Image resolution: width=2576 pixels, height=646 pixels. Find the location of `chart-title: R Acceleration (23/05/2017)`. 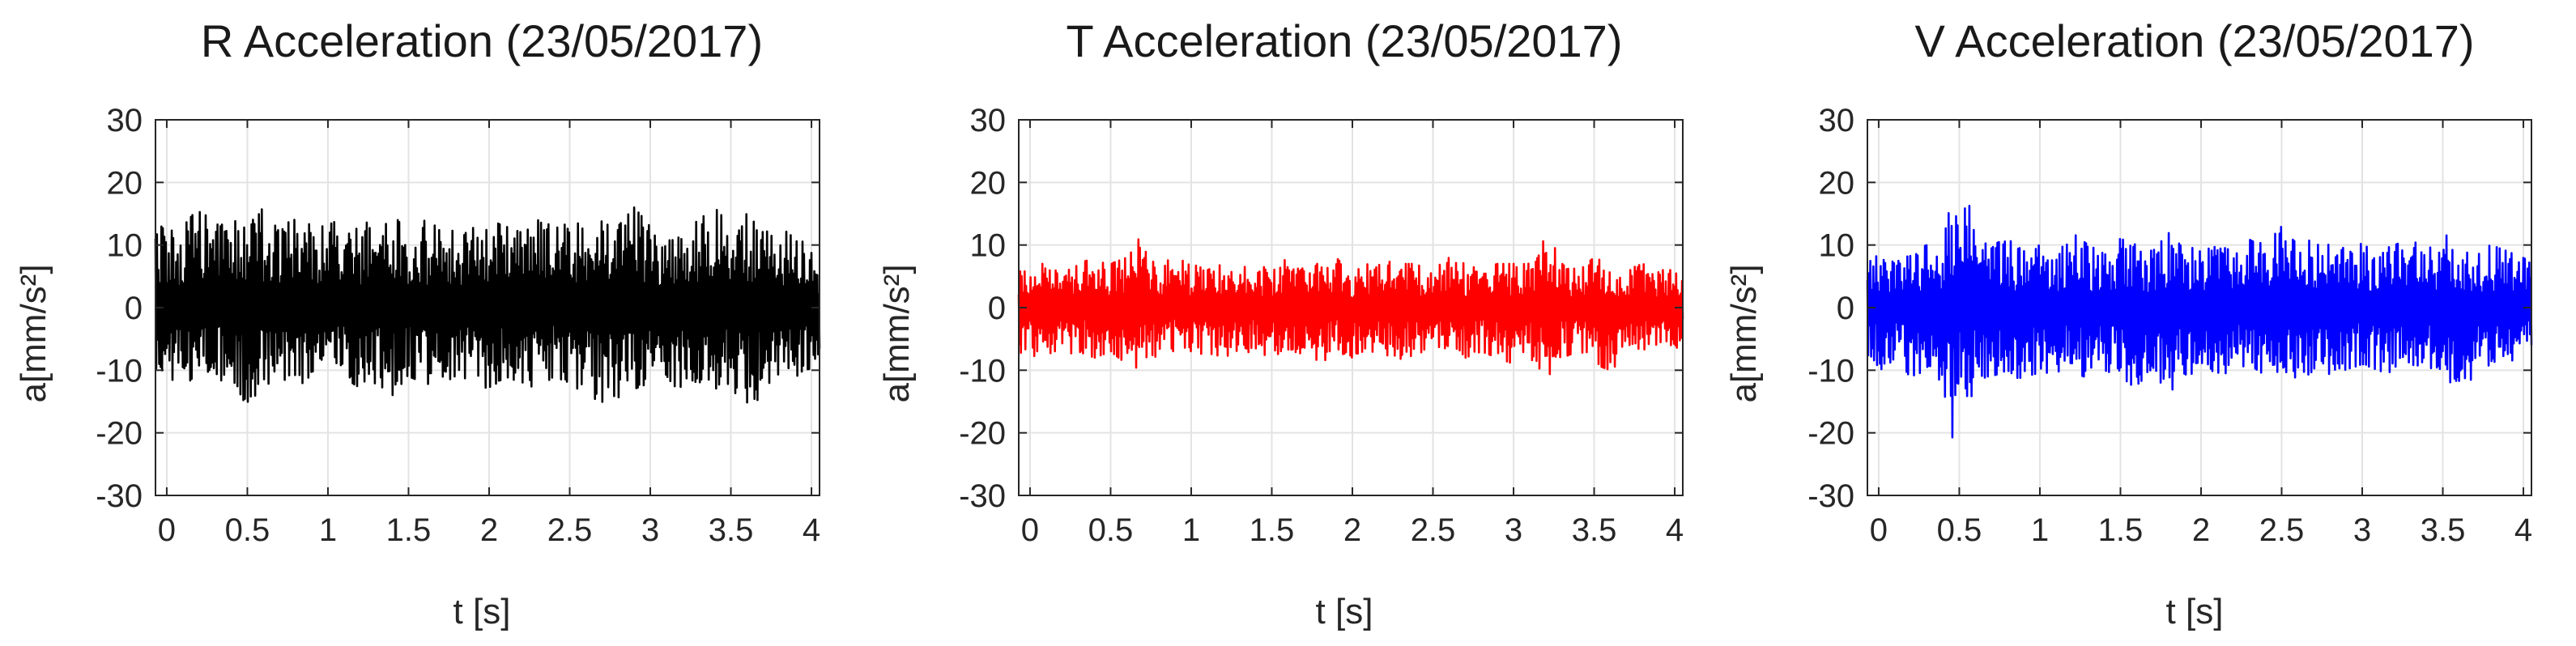

chart-title: R Acceleration (23/05/2017) is located at coordinates (482, 40).